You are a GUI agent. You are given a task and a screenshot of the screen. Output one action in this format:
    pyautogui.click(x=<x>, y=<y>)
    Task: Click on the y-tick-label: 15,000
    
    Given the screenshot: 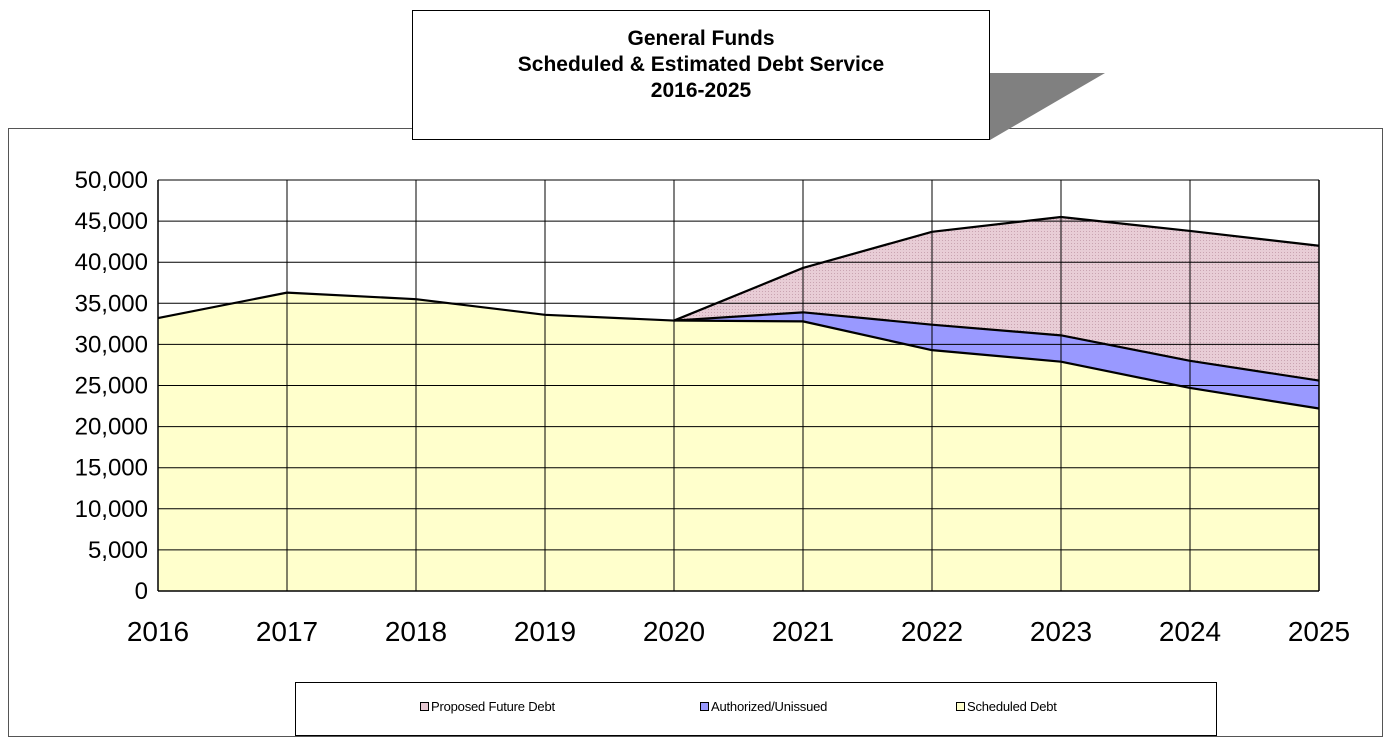 What is the action you would take?
    pyautogui.click(x=111, y=468)
    